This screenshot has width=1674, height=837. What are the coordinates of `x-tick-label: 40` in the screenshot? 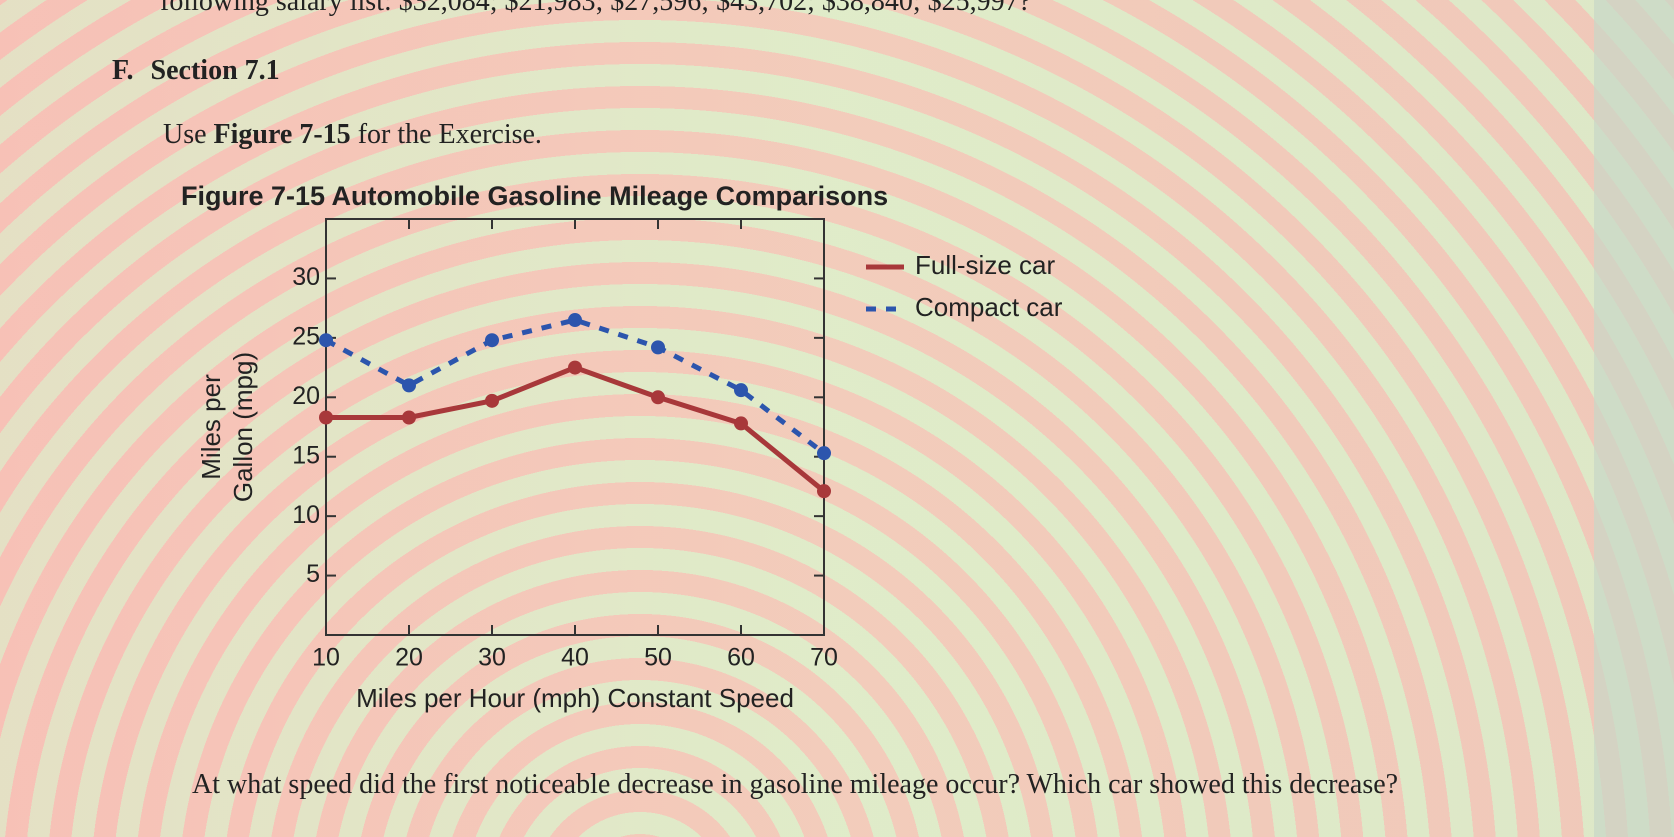 It's located at (575, 658).